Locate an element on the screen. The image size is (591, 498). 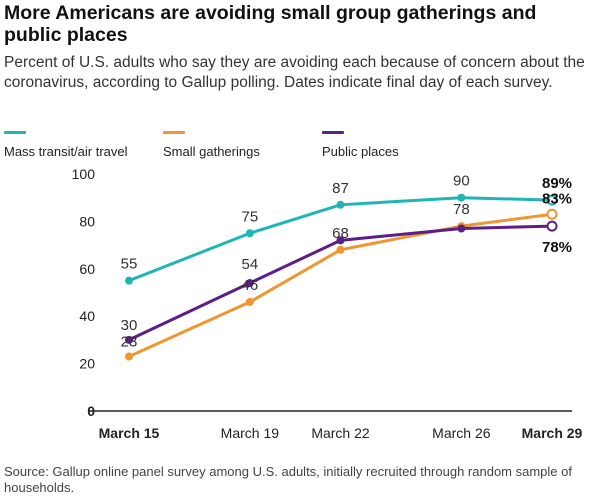
x-tick-label: March 22 is located at coordinates (340, 433).